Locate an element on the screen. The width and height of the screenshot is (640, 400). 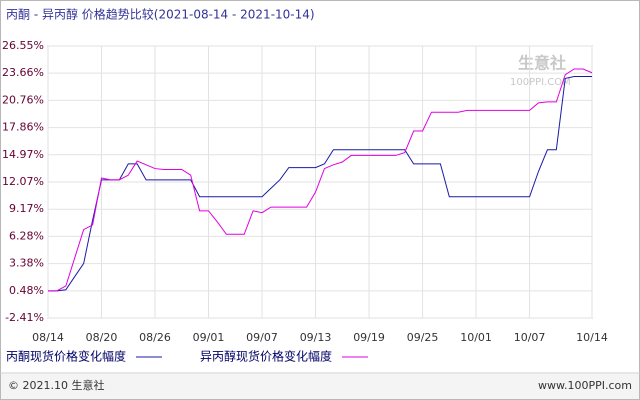
x-tick-label: 10/01 is located at coordinates (476, 337).